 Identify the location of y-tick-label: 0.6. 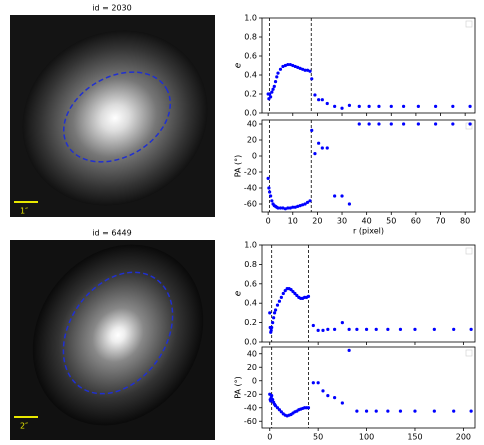
(250, 283).